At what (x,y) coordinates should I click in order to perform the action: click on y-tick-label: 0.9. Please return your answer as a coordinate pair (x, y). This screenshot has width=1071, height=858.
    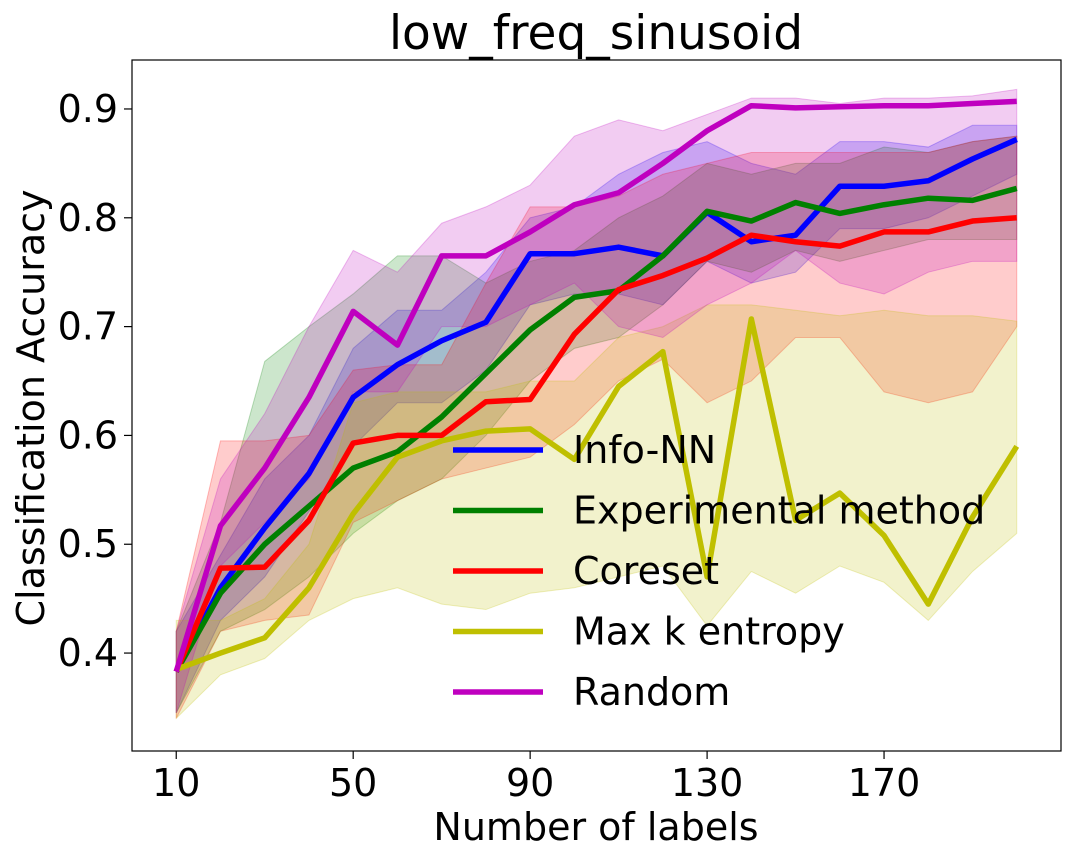
    Looking at the image, I should click on (88, 109).